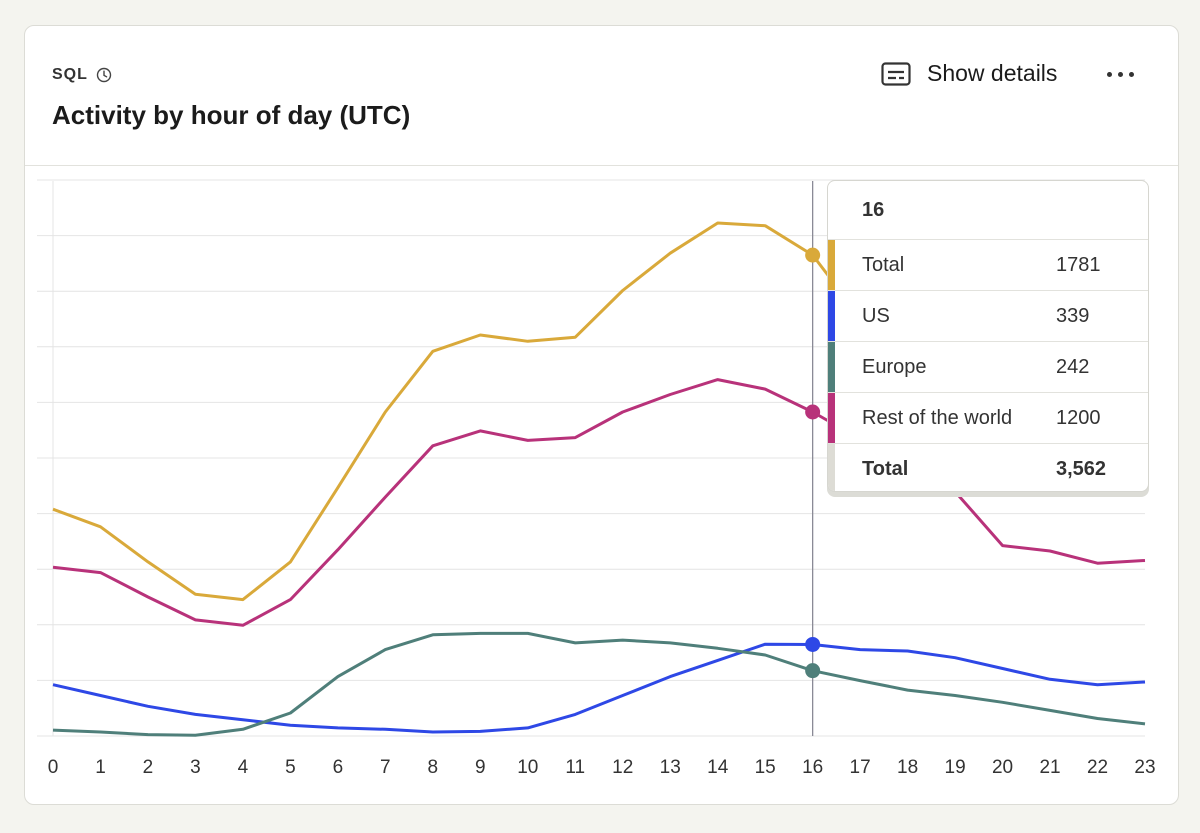 This screenshot has height=833, width=1200. Describe the element at coordinates (1144, 767) in the screenshot. I see `x-tick-label: 23` at that location.